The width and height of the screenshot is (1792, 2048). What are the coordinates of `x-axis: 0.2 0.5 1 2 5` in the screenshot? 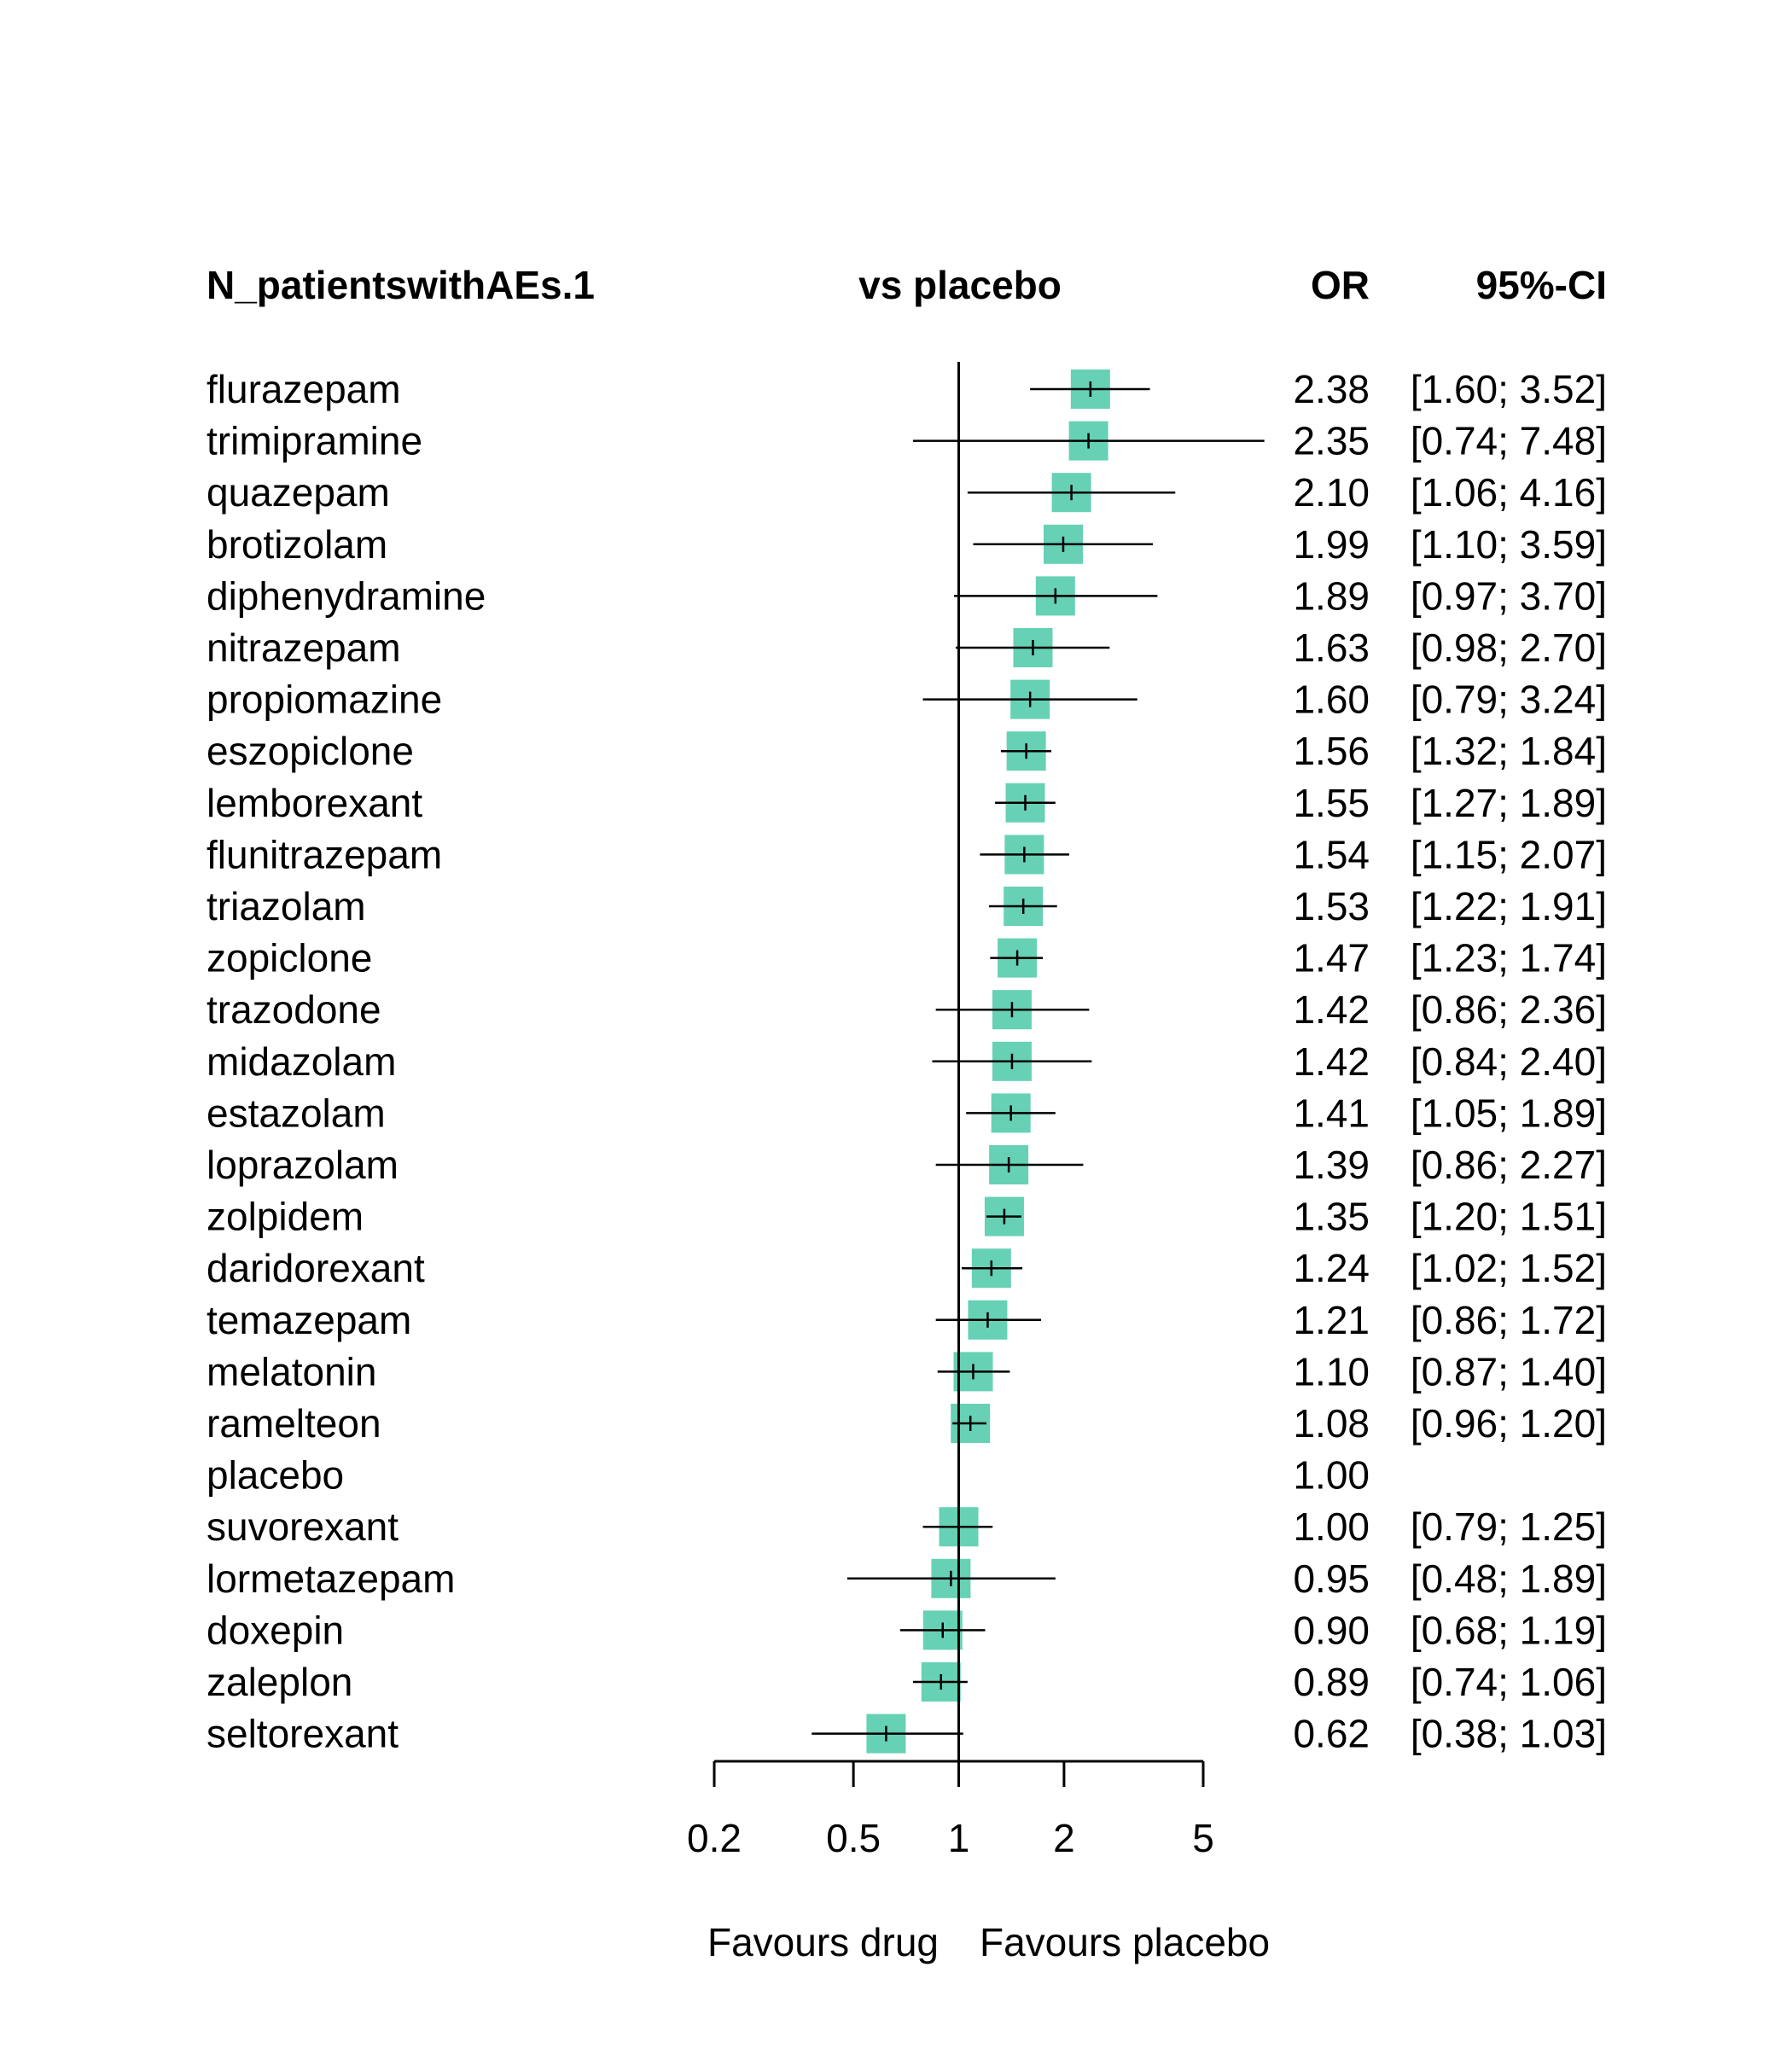 It's located at (951, 1810).